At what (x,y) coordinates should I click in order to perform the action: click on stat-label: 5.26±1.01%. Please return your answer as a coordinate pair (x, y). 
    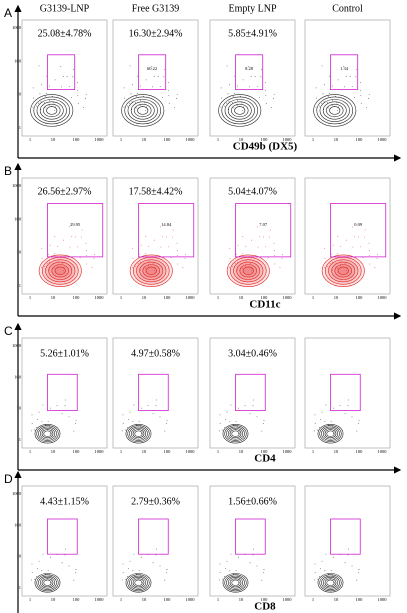
    Looking at the image, I should click on (64, 353).